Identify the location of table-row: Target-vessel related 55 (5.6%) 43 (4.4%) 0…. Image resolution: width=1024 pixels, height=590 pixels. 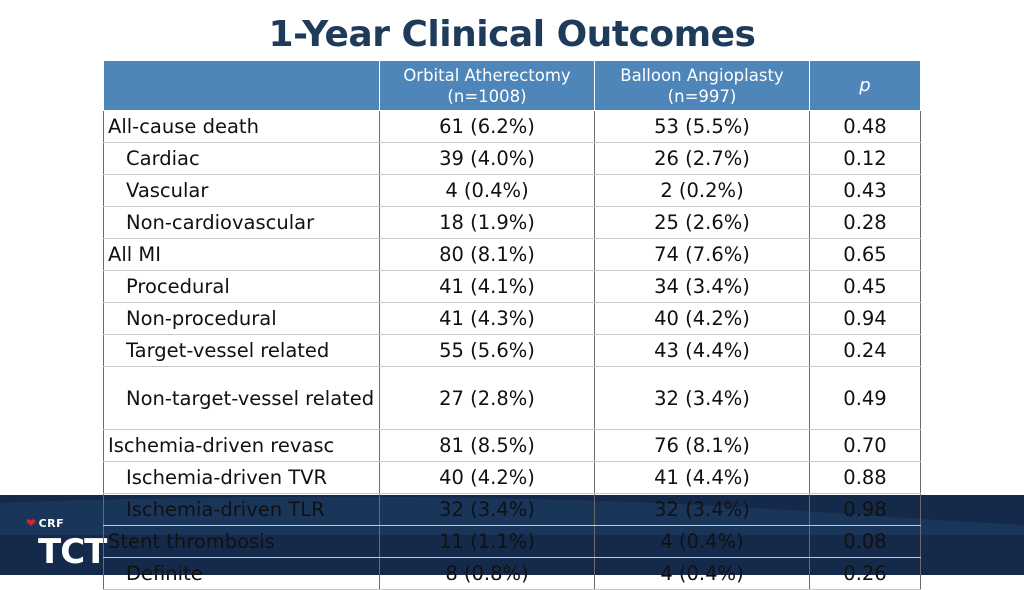
(512, 350).